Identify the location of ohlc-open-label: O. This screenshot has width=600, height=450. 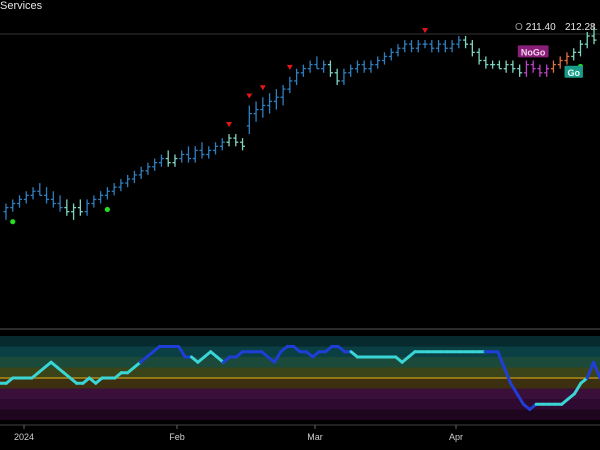
(519, 27).